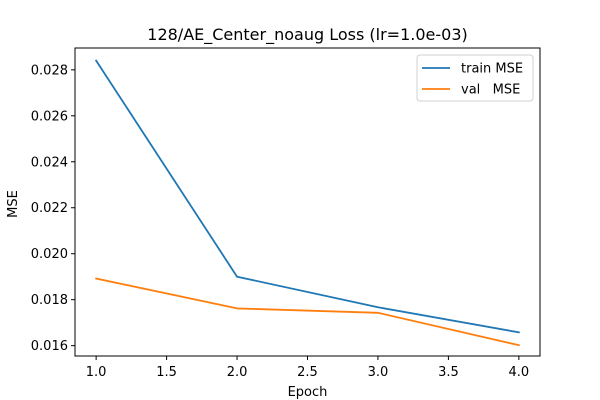  I want to click on x-tick-label: 1.5, so click(166, 372).